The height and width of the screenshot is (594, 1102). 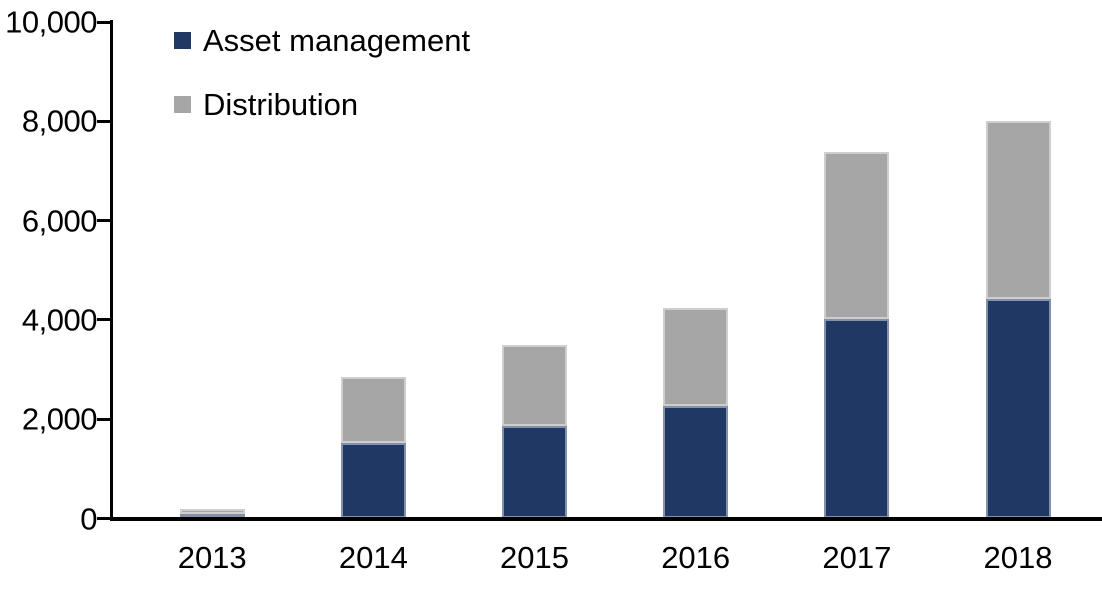 I want to click on x-axis-label-2013: 2013, so click(x=212, y=557).